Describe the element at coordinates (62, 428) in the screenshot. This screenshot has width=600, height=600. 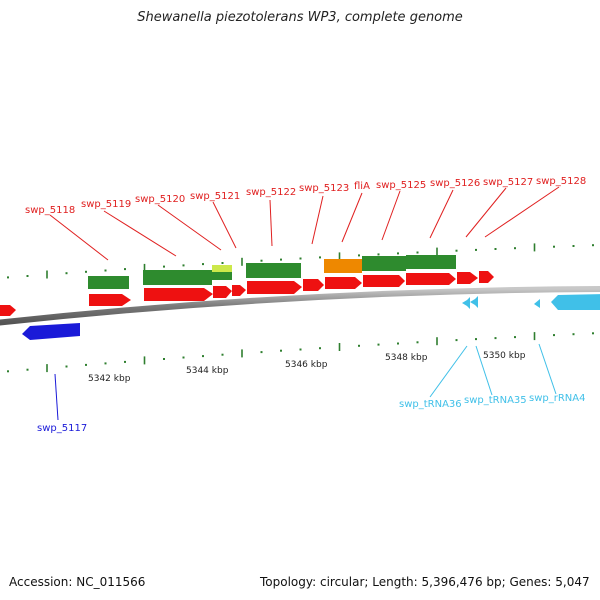
I see `reverse-gene-label: swp_5117` at that location.